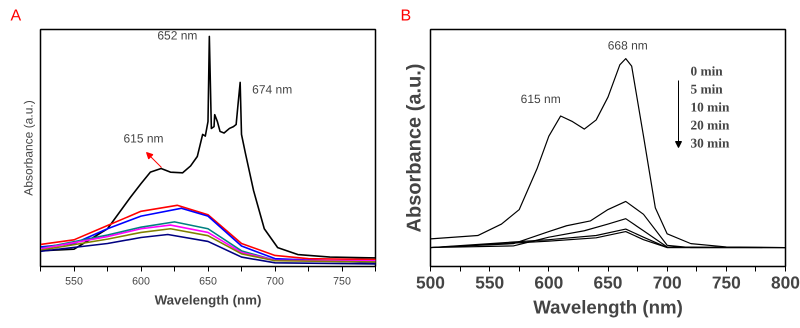 The image size is (800, 328). Describe the element at coordinates (406, 16) in the screenshot. I see `chart-title: B` at that location.